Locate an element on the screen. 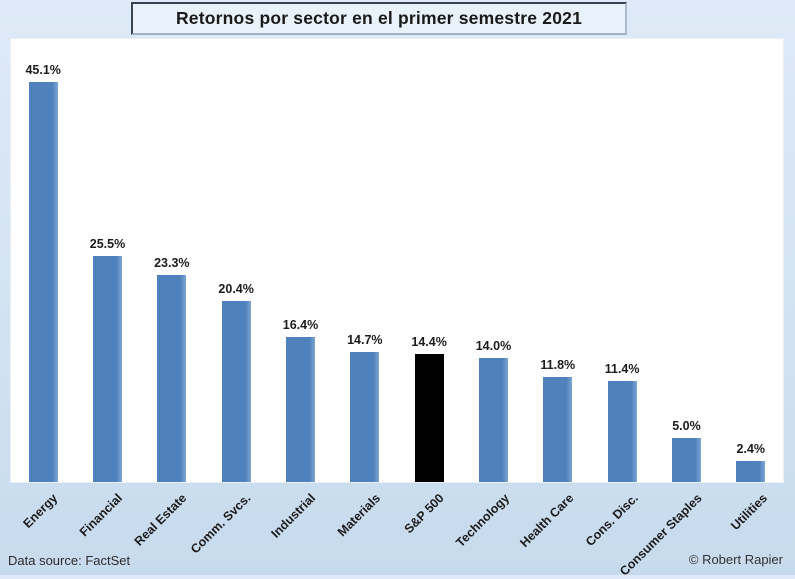 The width and height of the screenshot is (795, 579). copyright-note: © Robert Rapier is located at coordinates (735, 559).